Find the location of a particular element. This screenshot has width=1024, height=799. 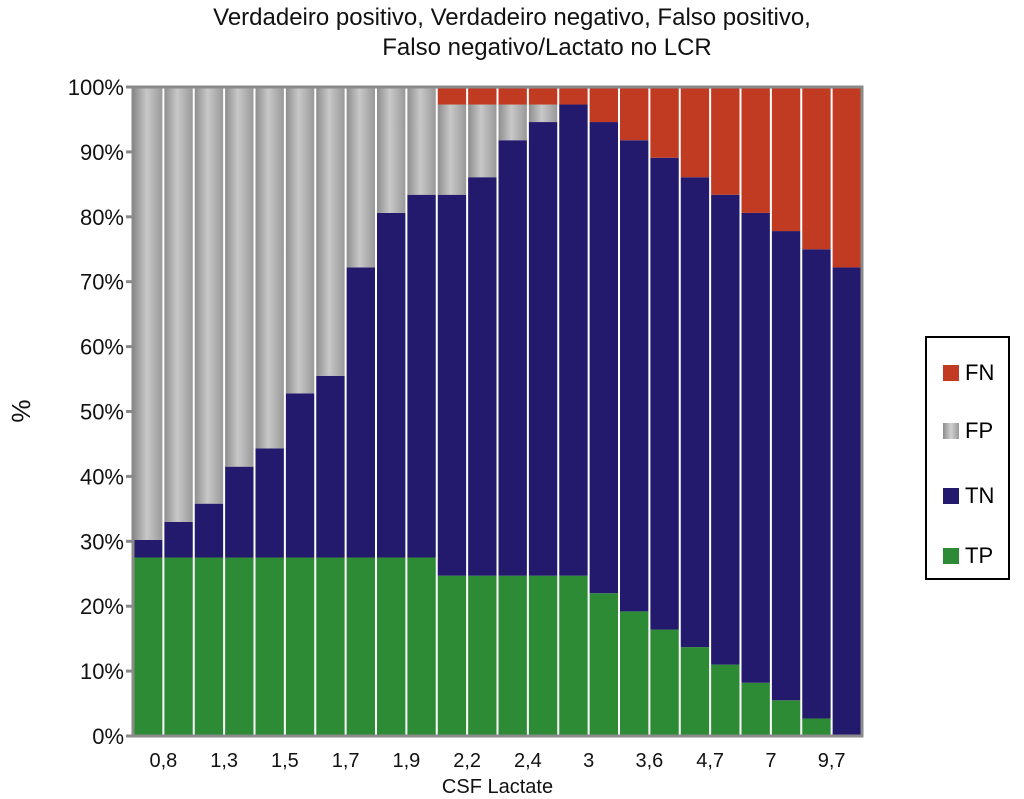

y-axis-label: % is located at coordinates (21, 410).